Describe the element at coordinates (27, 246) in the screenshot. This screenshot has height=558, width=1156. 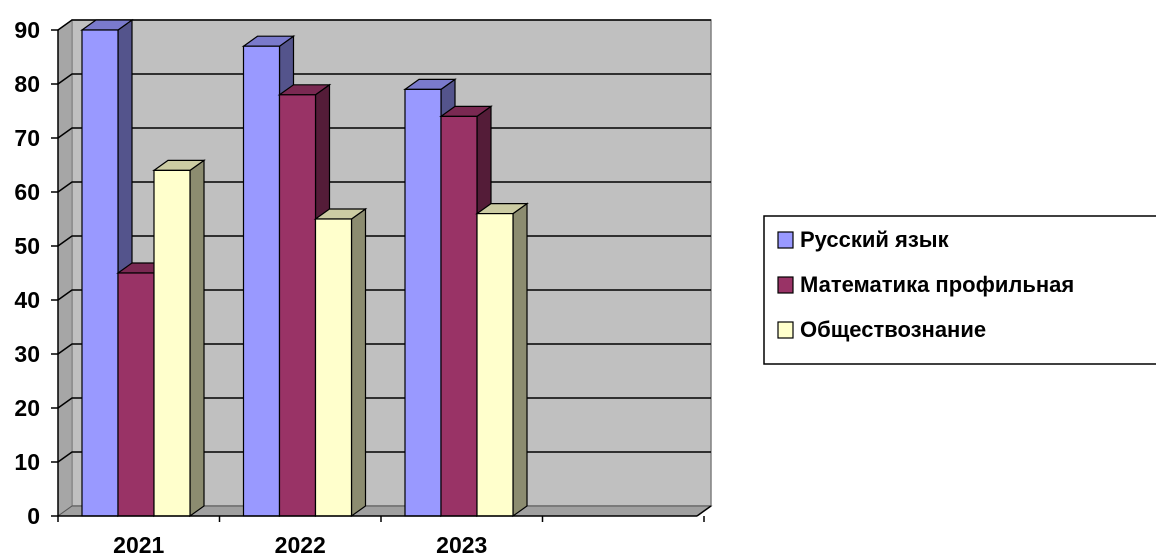
I see `y-tick-label: 50` at that location.